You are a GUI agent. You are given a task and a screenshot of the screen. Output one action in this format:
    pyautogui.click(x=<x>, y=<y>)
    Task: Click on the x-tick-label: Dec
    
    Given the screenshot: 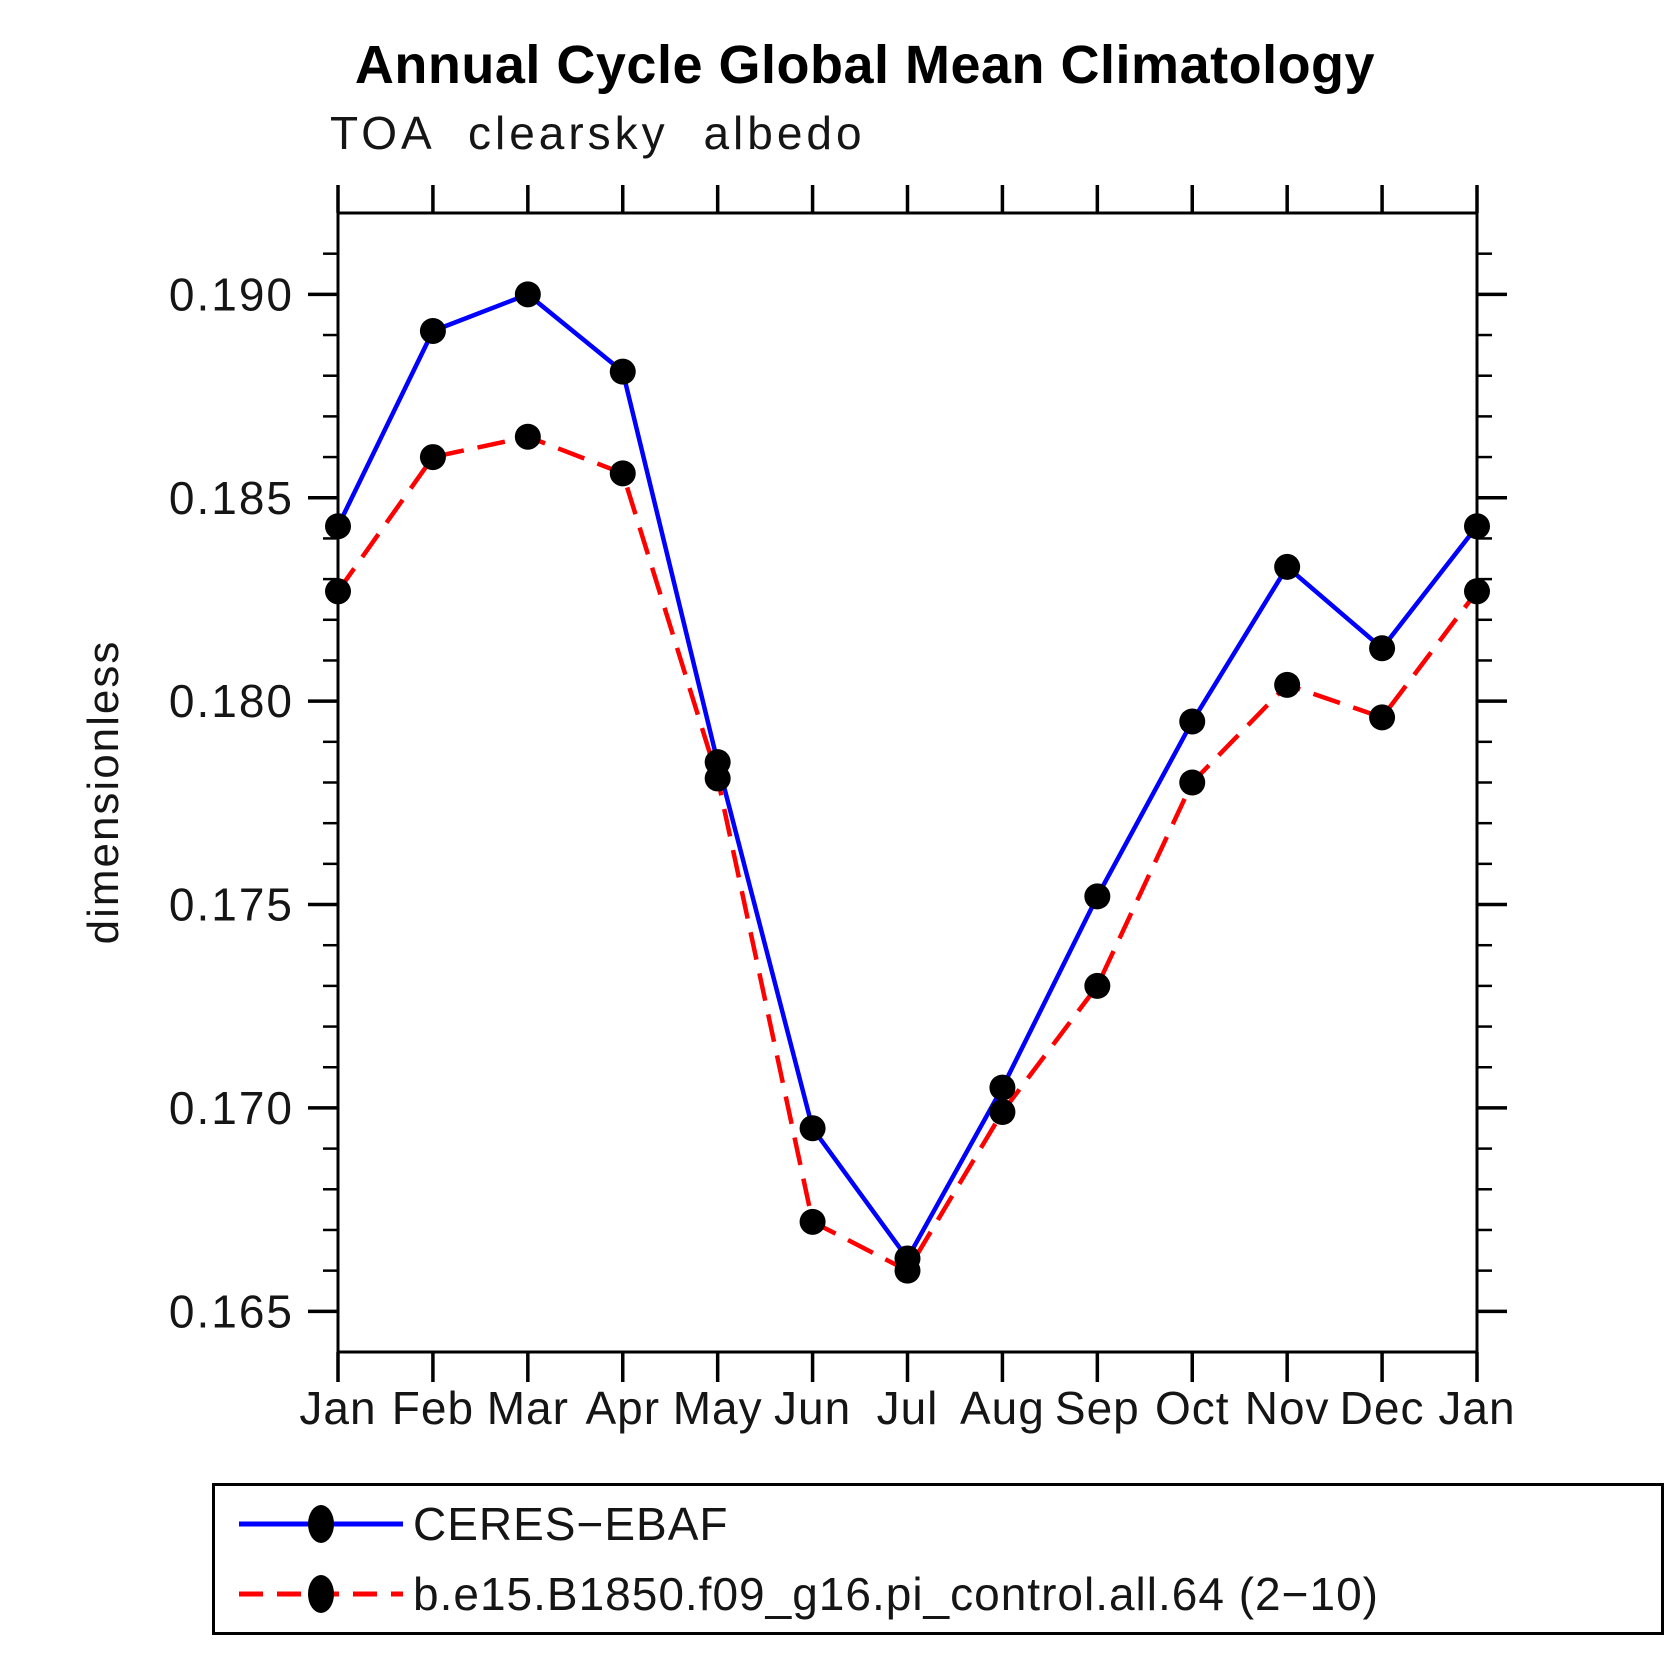 What is the action you would take?
    pyautogui.click(x=1382, y=1408)
    